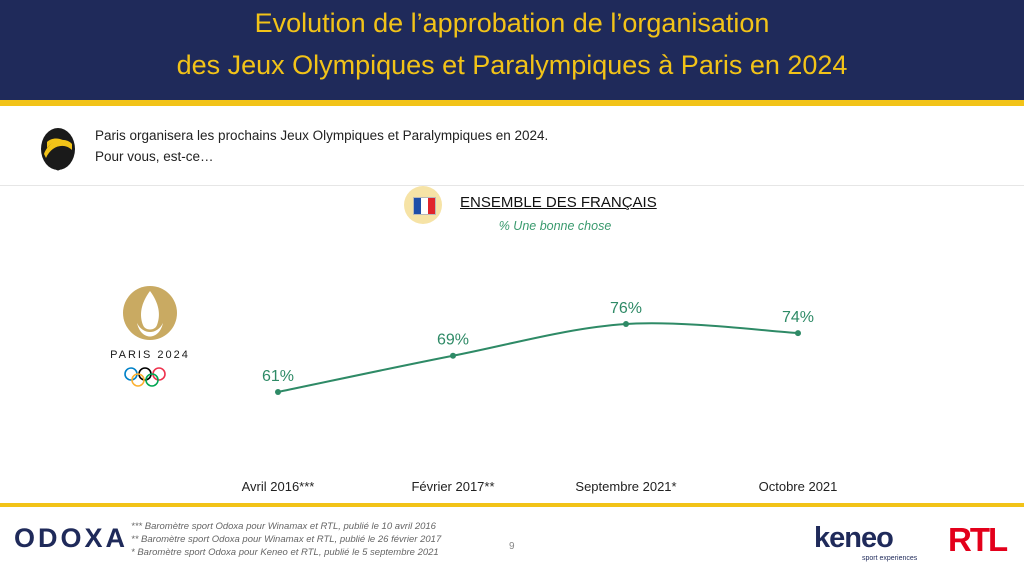  I want to click on odoxa-logo: ODOXA, so click(71, 538).